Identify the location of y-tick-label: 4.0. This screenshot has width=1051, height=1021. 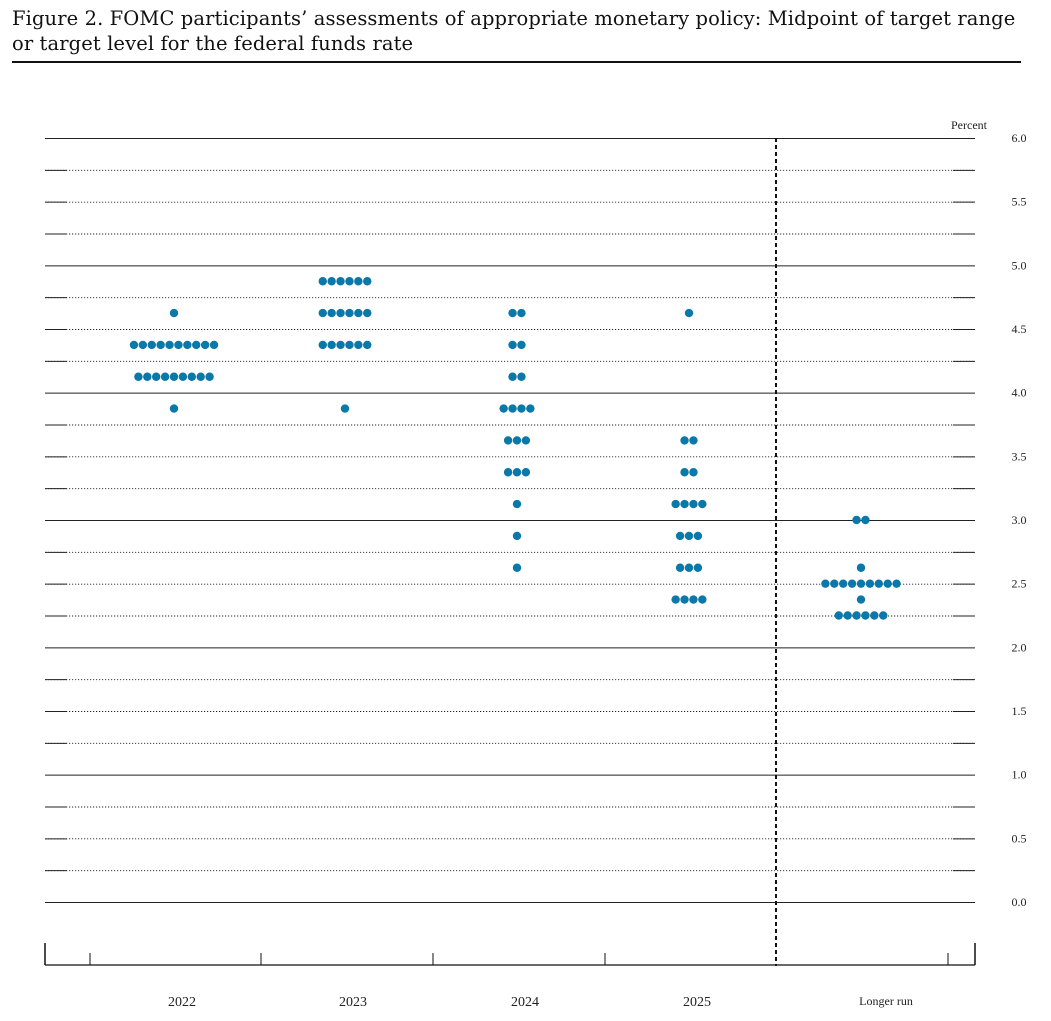
(1019, 393).